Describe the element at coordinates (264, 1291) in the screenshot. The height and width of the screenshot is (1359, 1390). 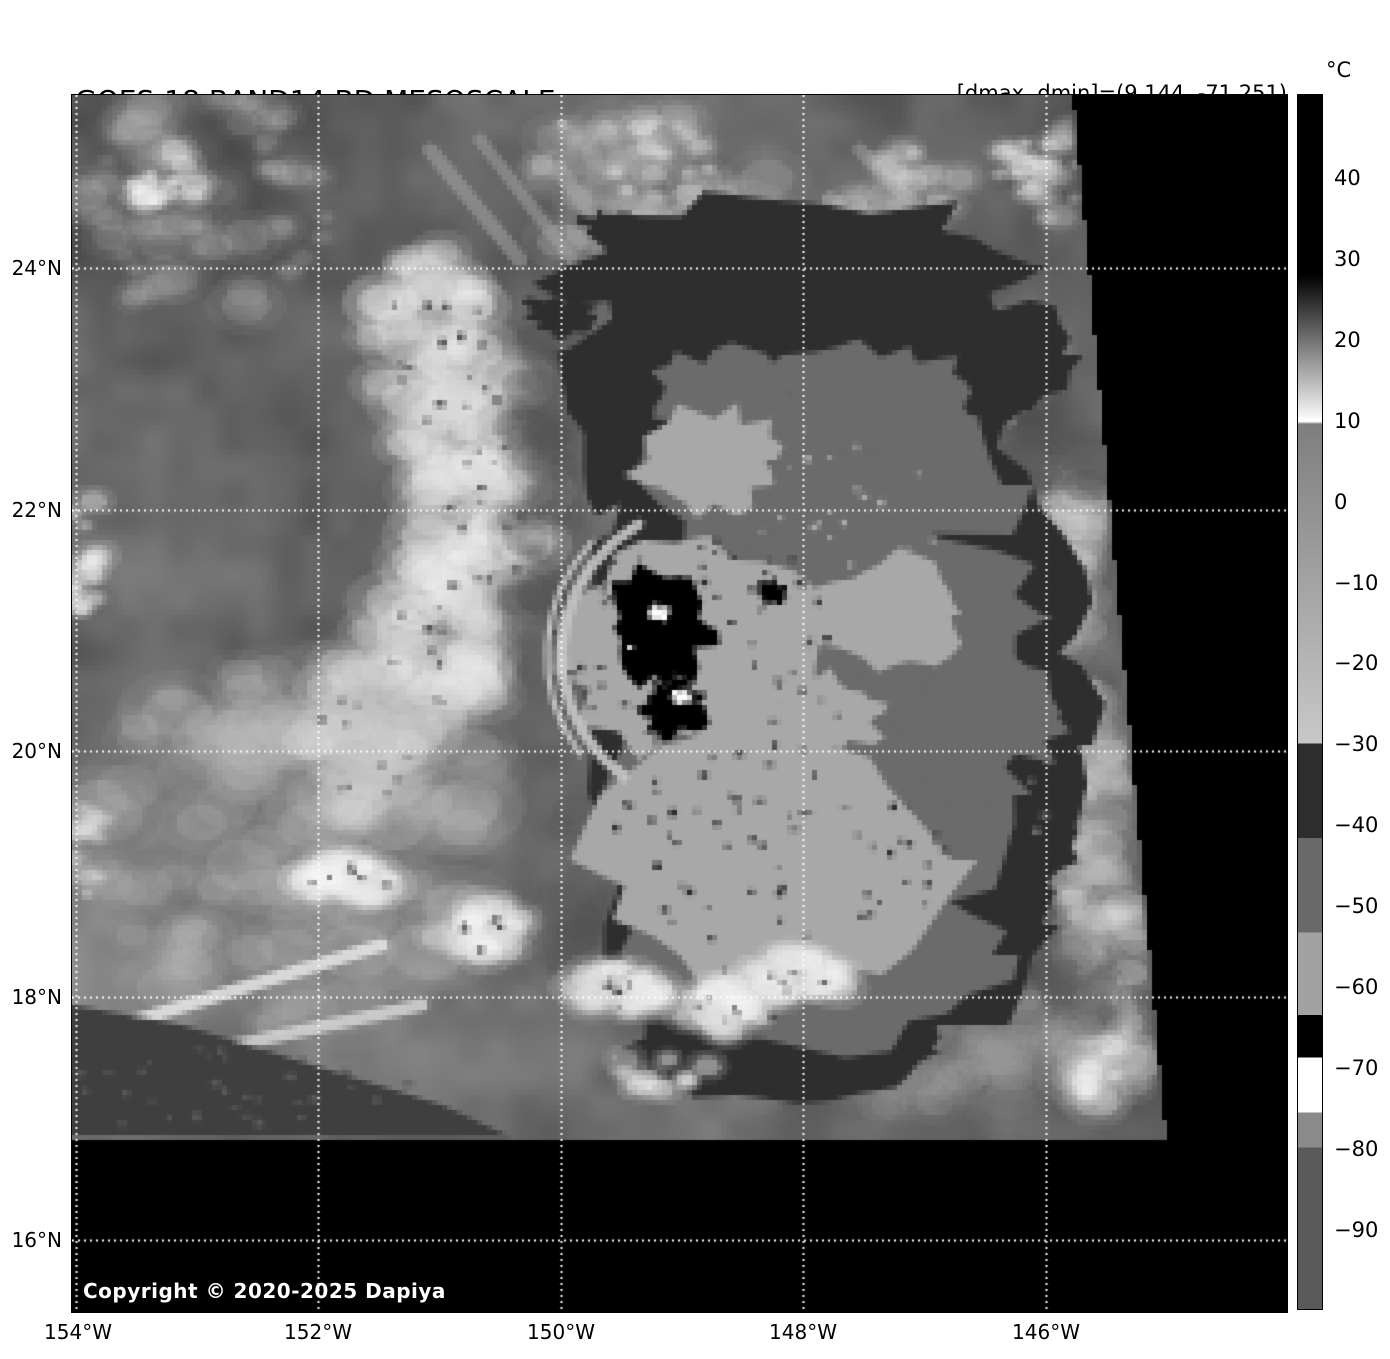
I see `copyright-watermark: Copyright © 2020-2025 Dapiya` at that location.